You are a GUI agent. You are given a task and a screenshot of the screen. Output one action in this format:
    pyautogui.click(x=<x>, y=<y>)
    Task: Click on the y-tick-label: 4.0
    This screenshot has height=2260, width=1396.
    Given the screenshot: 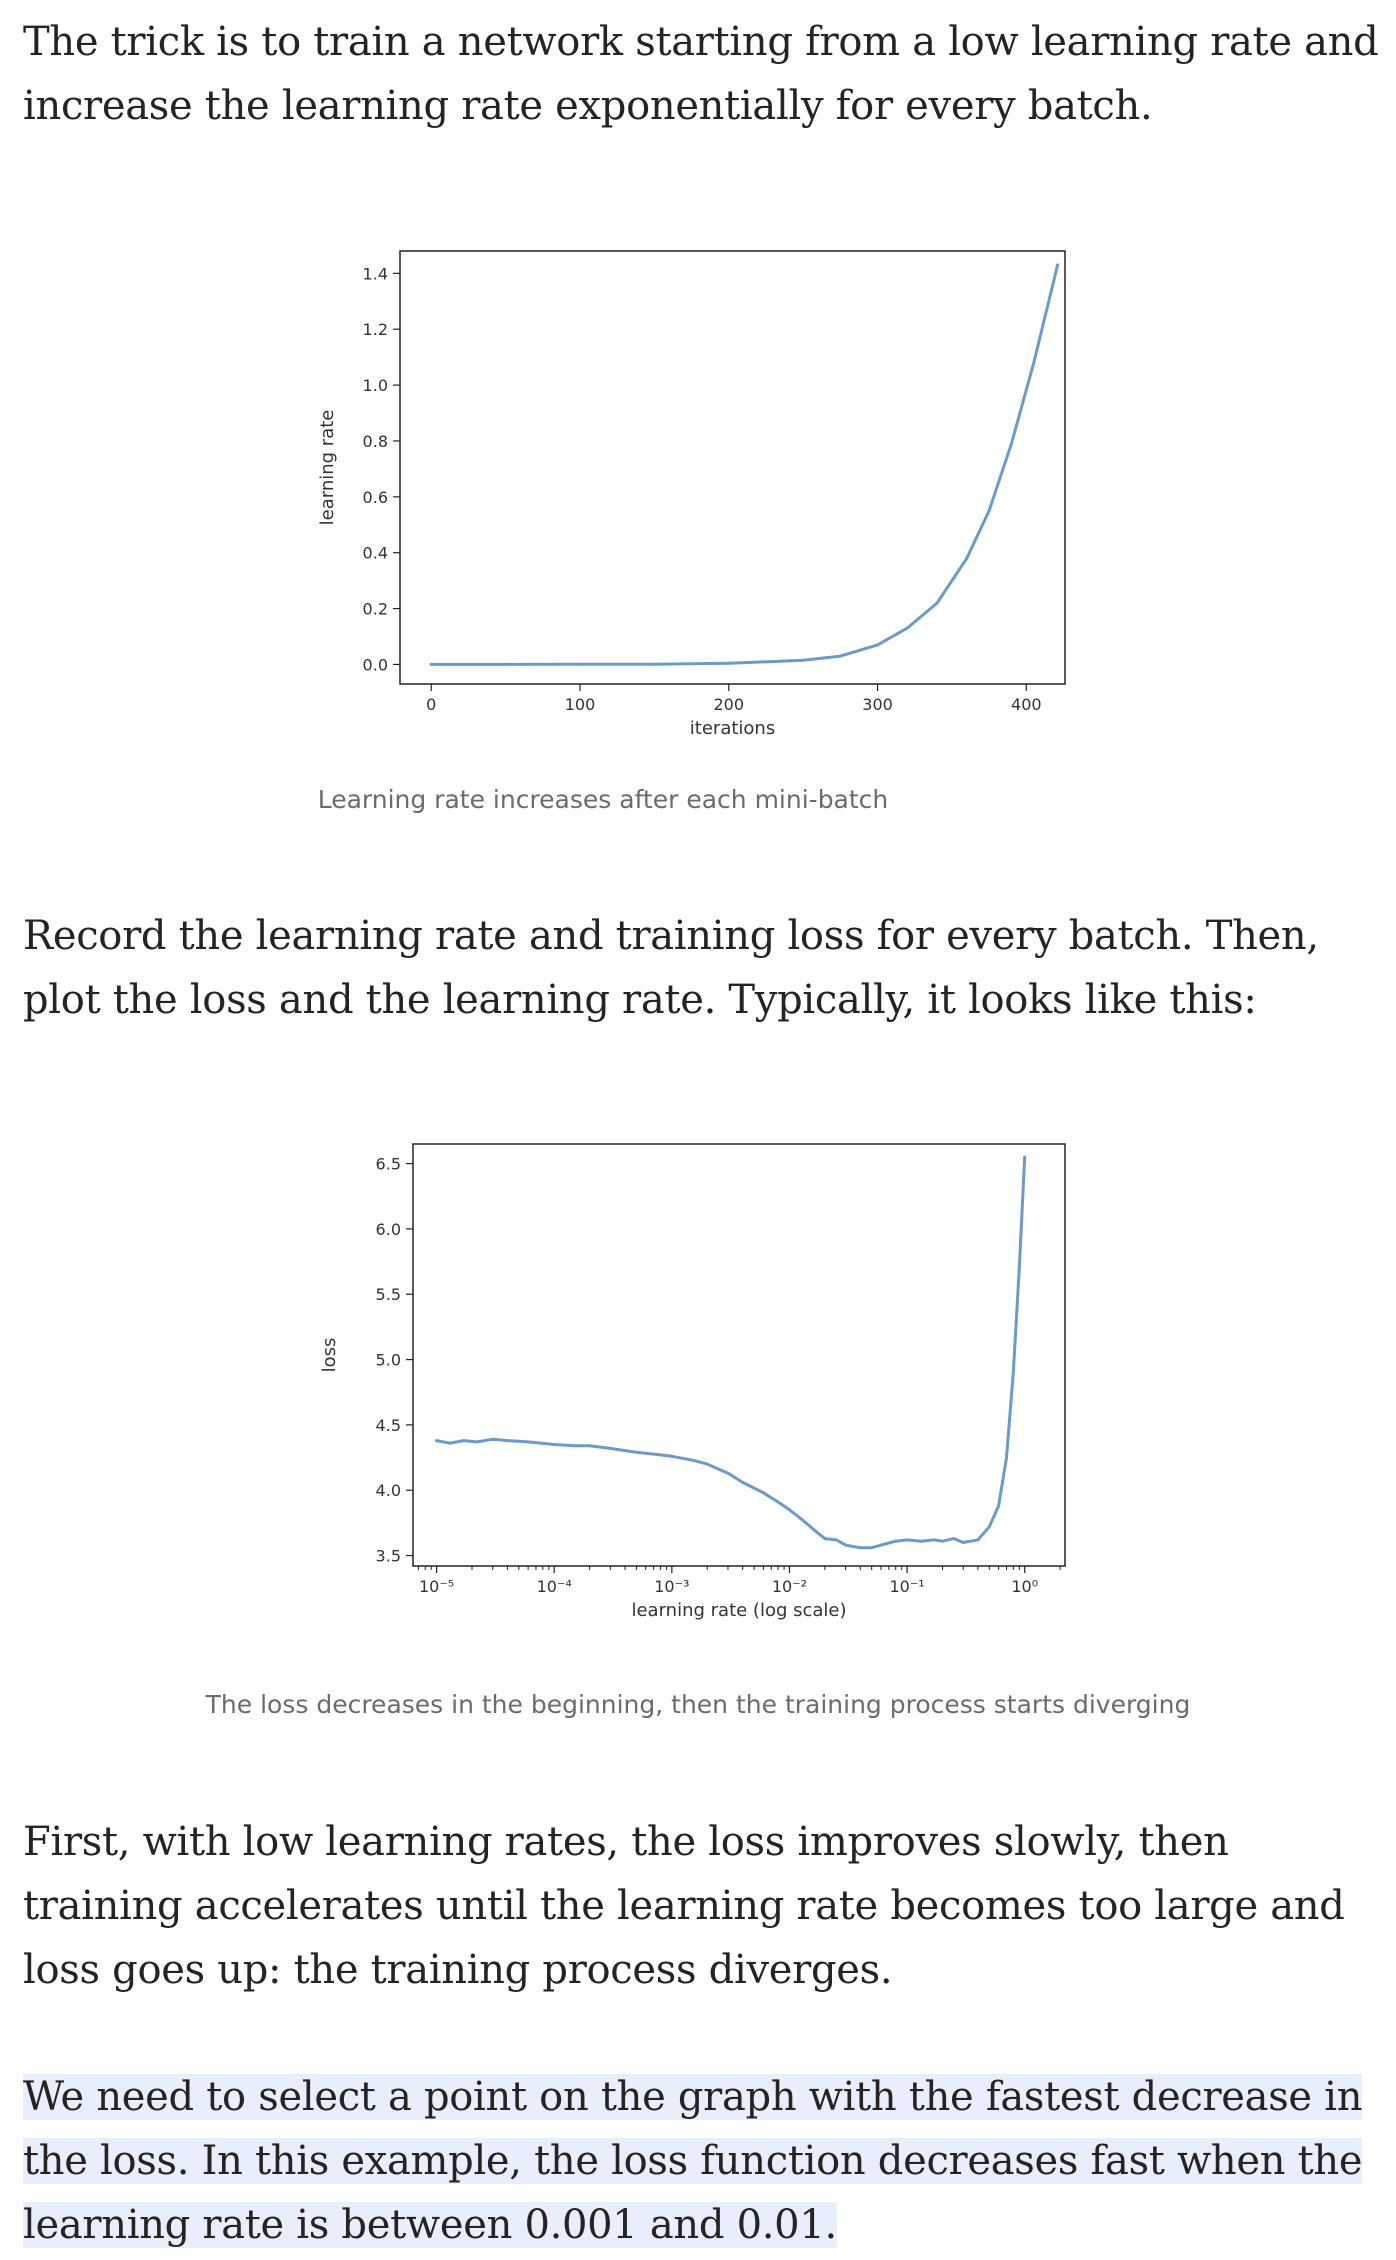 What is the action you would take?
    pyautogui.click(x=388, y=1490)
    